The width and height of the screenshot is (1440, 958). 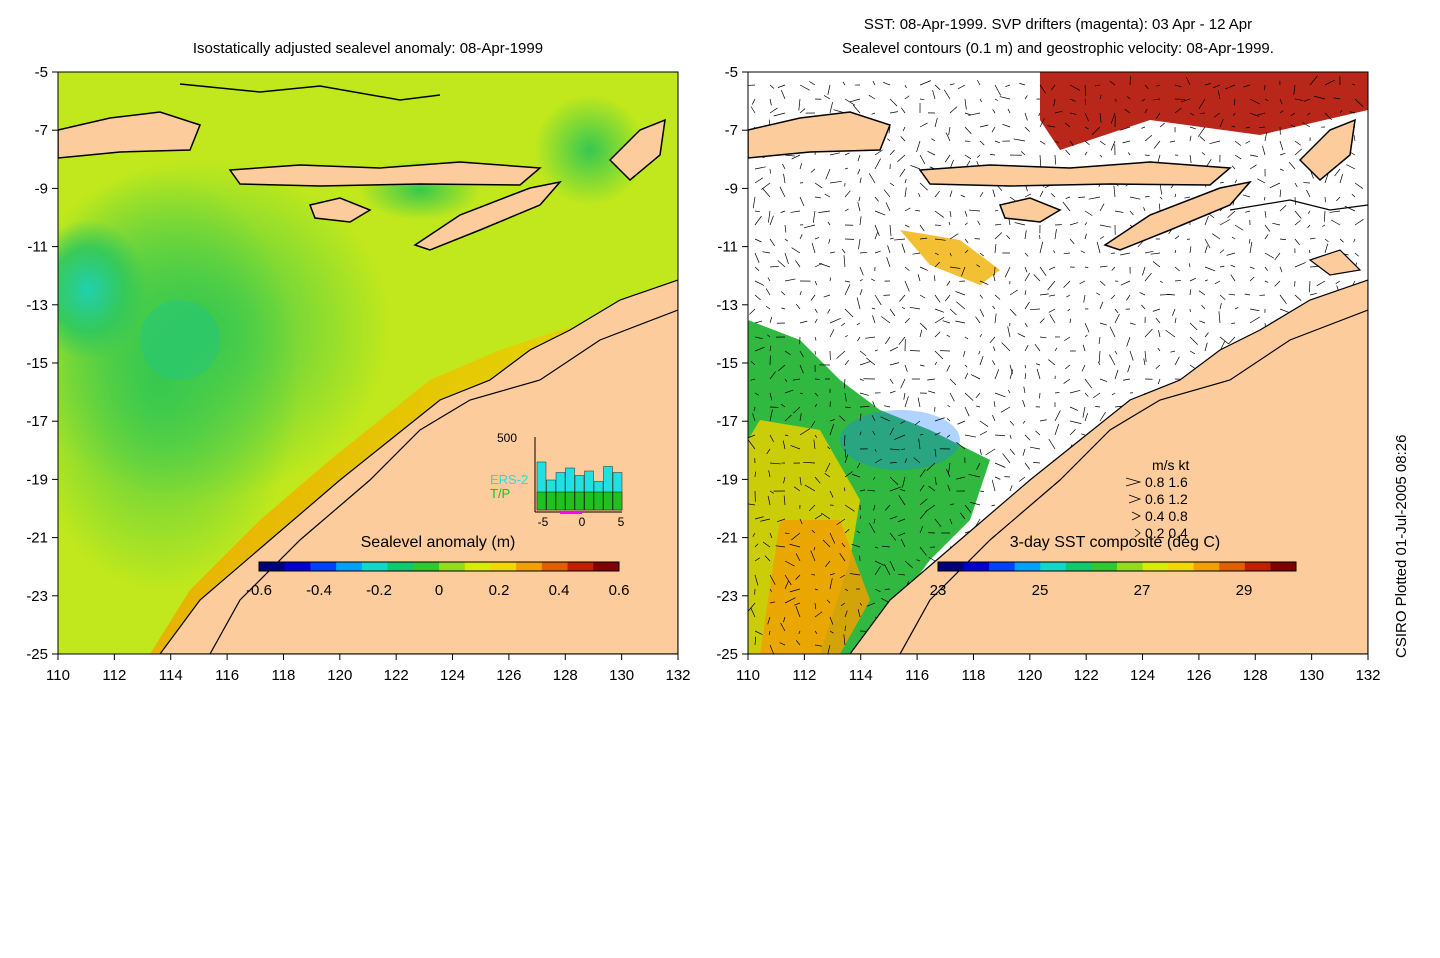 I want to click on left-x-tick-label: 112, so click(x=114, y=675).